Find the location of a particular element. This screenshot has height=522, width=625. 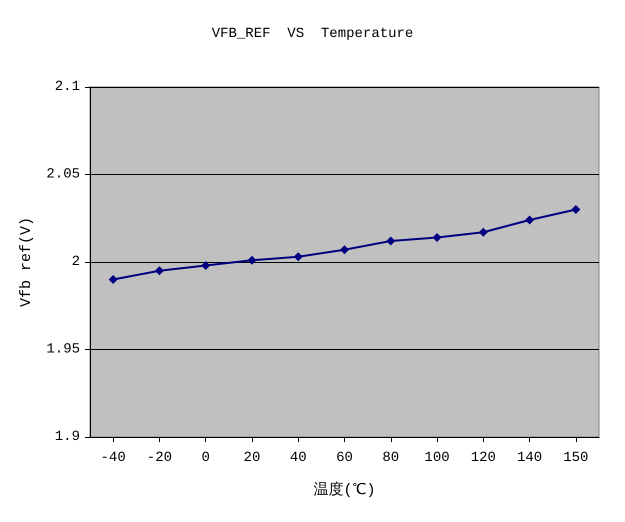

x-tick-label: 40 is located at coordinates (298, 458).